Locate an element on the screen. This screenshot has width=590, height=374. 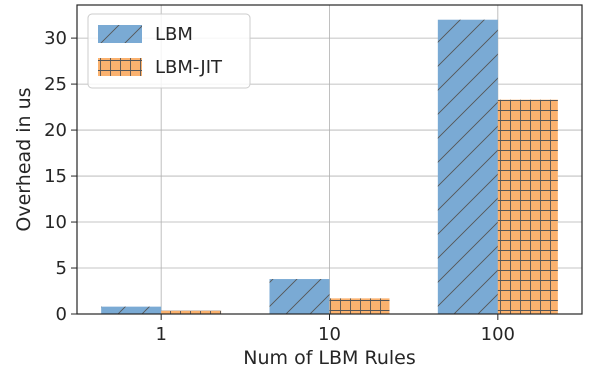
legend-label-lbm-jit: LBM-JIT is located at coordinates (189, 67).